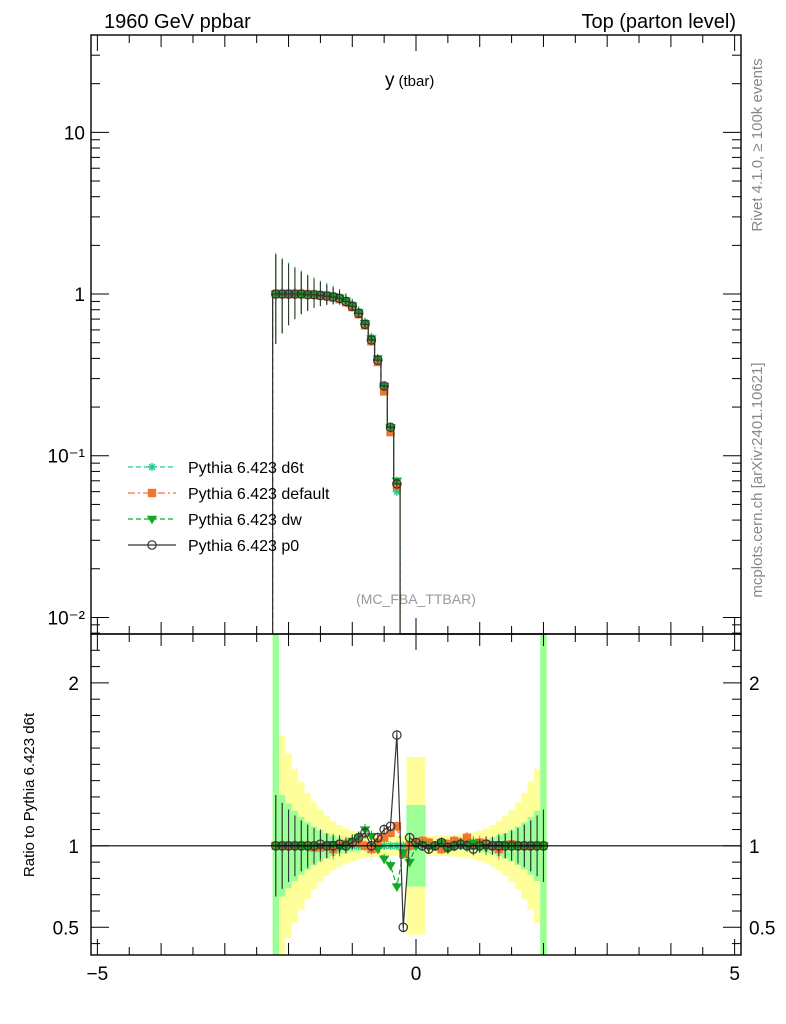 The height and width of the screenshot is (1024, 786). Describe the element at coordinates (409, 794) in the screenshot. I see `ratio-uncertainty-bands` at that location.